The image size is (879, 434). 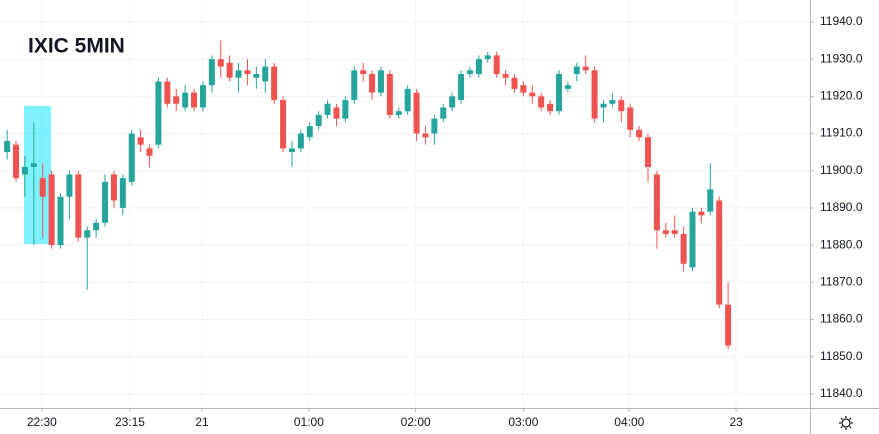 I want to click on y-tick-label: 11920.0, so click(x=841, y=96).